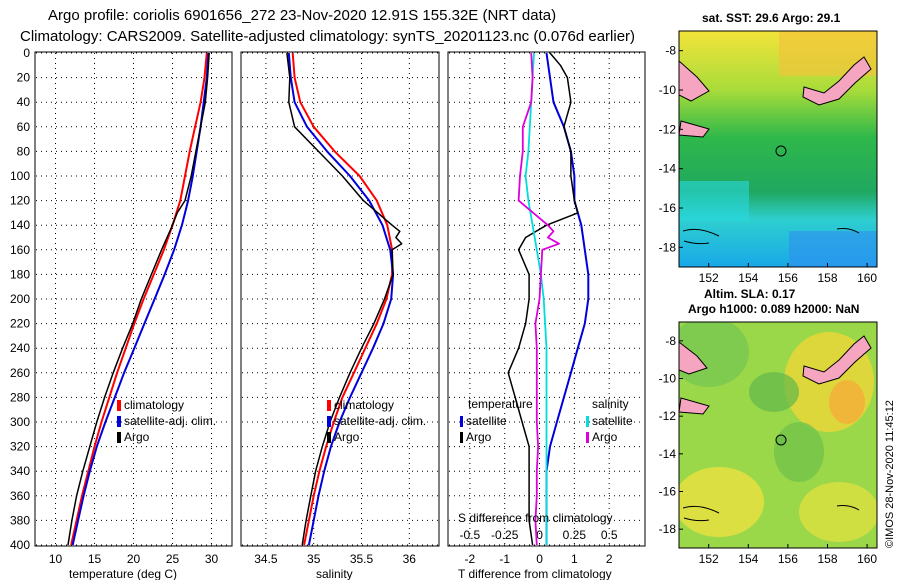  What do you see at coordinates (837, 360) in the screenshot?
I see `land-island-east` at bounding box center [837, 360].